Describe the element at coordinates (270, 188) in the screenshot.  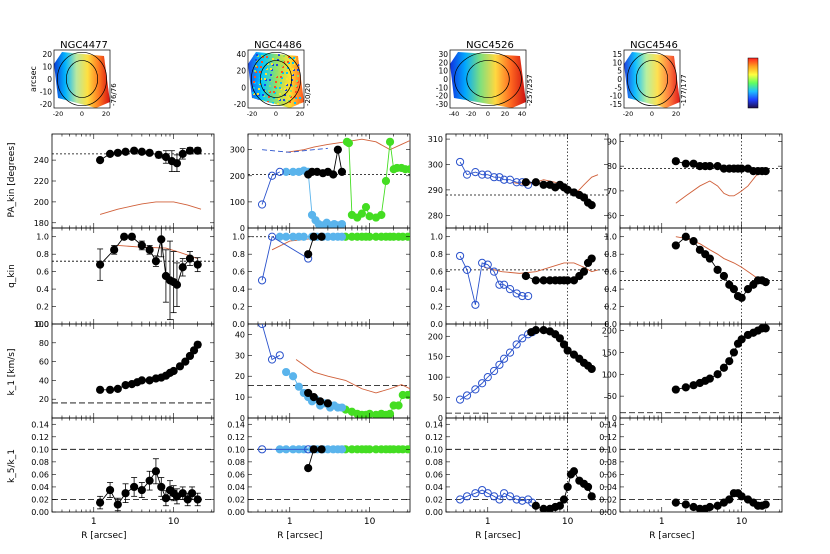
I see `data-point-open-line` at that location.